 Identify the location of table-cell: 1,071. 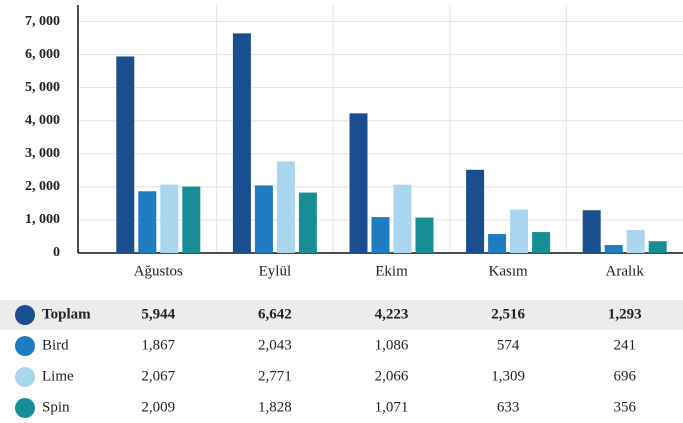
(392, 407).